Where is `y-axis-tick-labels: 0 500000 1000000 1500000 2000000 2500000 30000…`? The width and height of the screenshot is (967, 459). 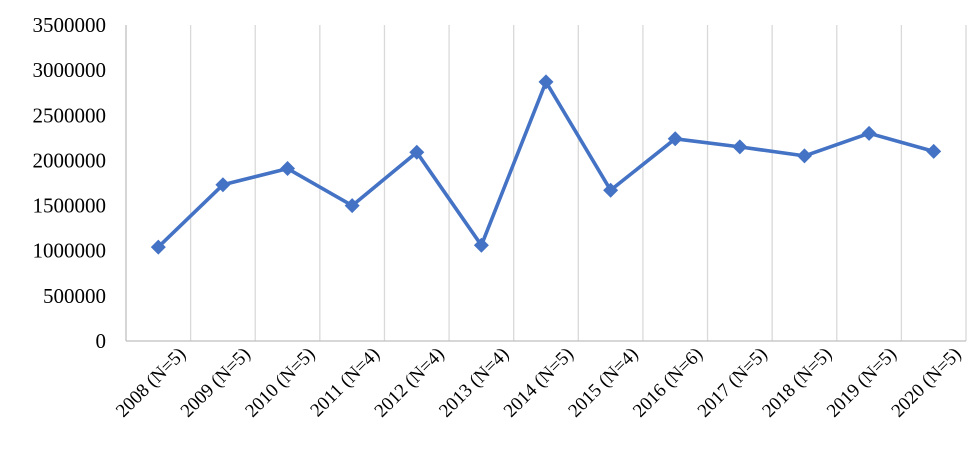
y-axis-tick-labels: 0 500000 1000000 1500000 2000000 2500000 30000… is located at coordinates (70, 183).